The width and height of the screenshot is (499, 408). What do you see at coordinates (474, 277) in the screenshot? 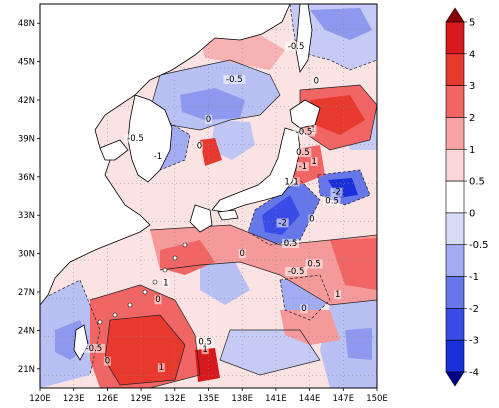
I see `colorbar-level-label: -1` at bounding box center [474, 277].